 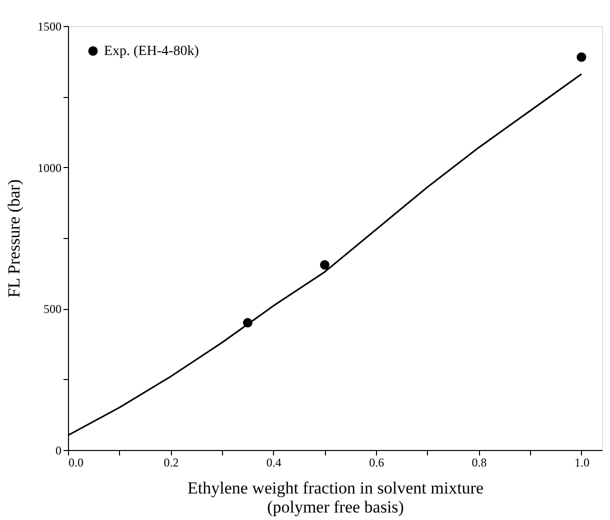 What do you see at coordinates (152, 51) in the screenshot?
I see `legend-label: Exp. (EH-4-80k)` at bounding box center [152, 51].